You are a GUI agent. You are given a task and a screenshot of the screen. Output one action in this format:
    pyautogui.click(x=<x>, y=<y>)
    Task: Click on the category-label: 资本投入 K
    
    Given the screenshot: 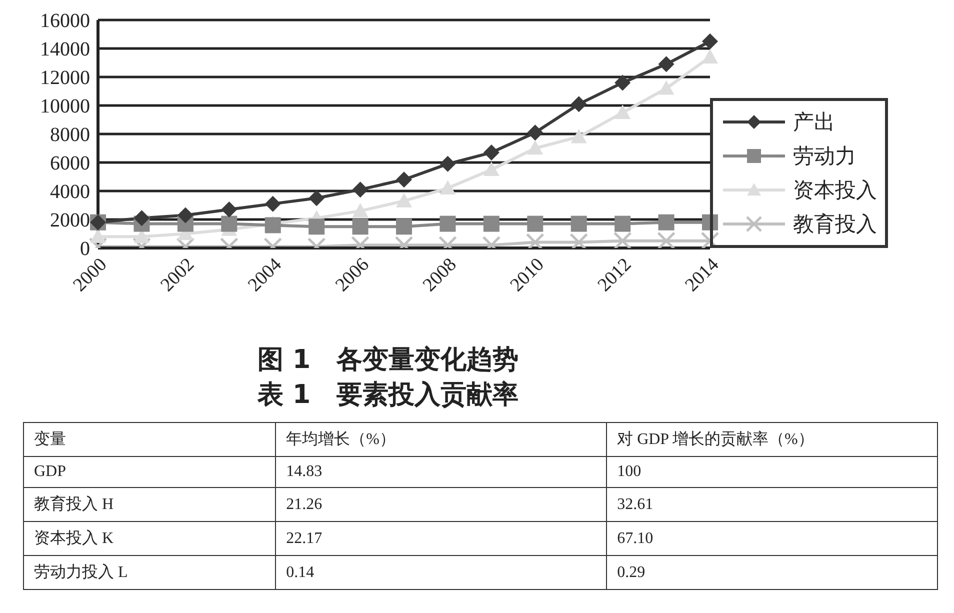 What is the action you would take?
    pyautogui.click(x=74, y=538)
    